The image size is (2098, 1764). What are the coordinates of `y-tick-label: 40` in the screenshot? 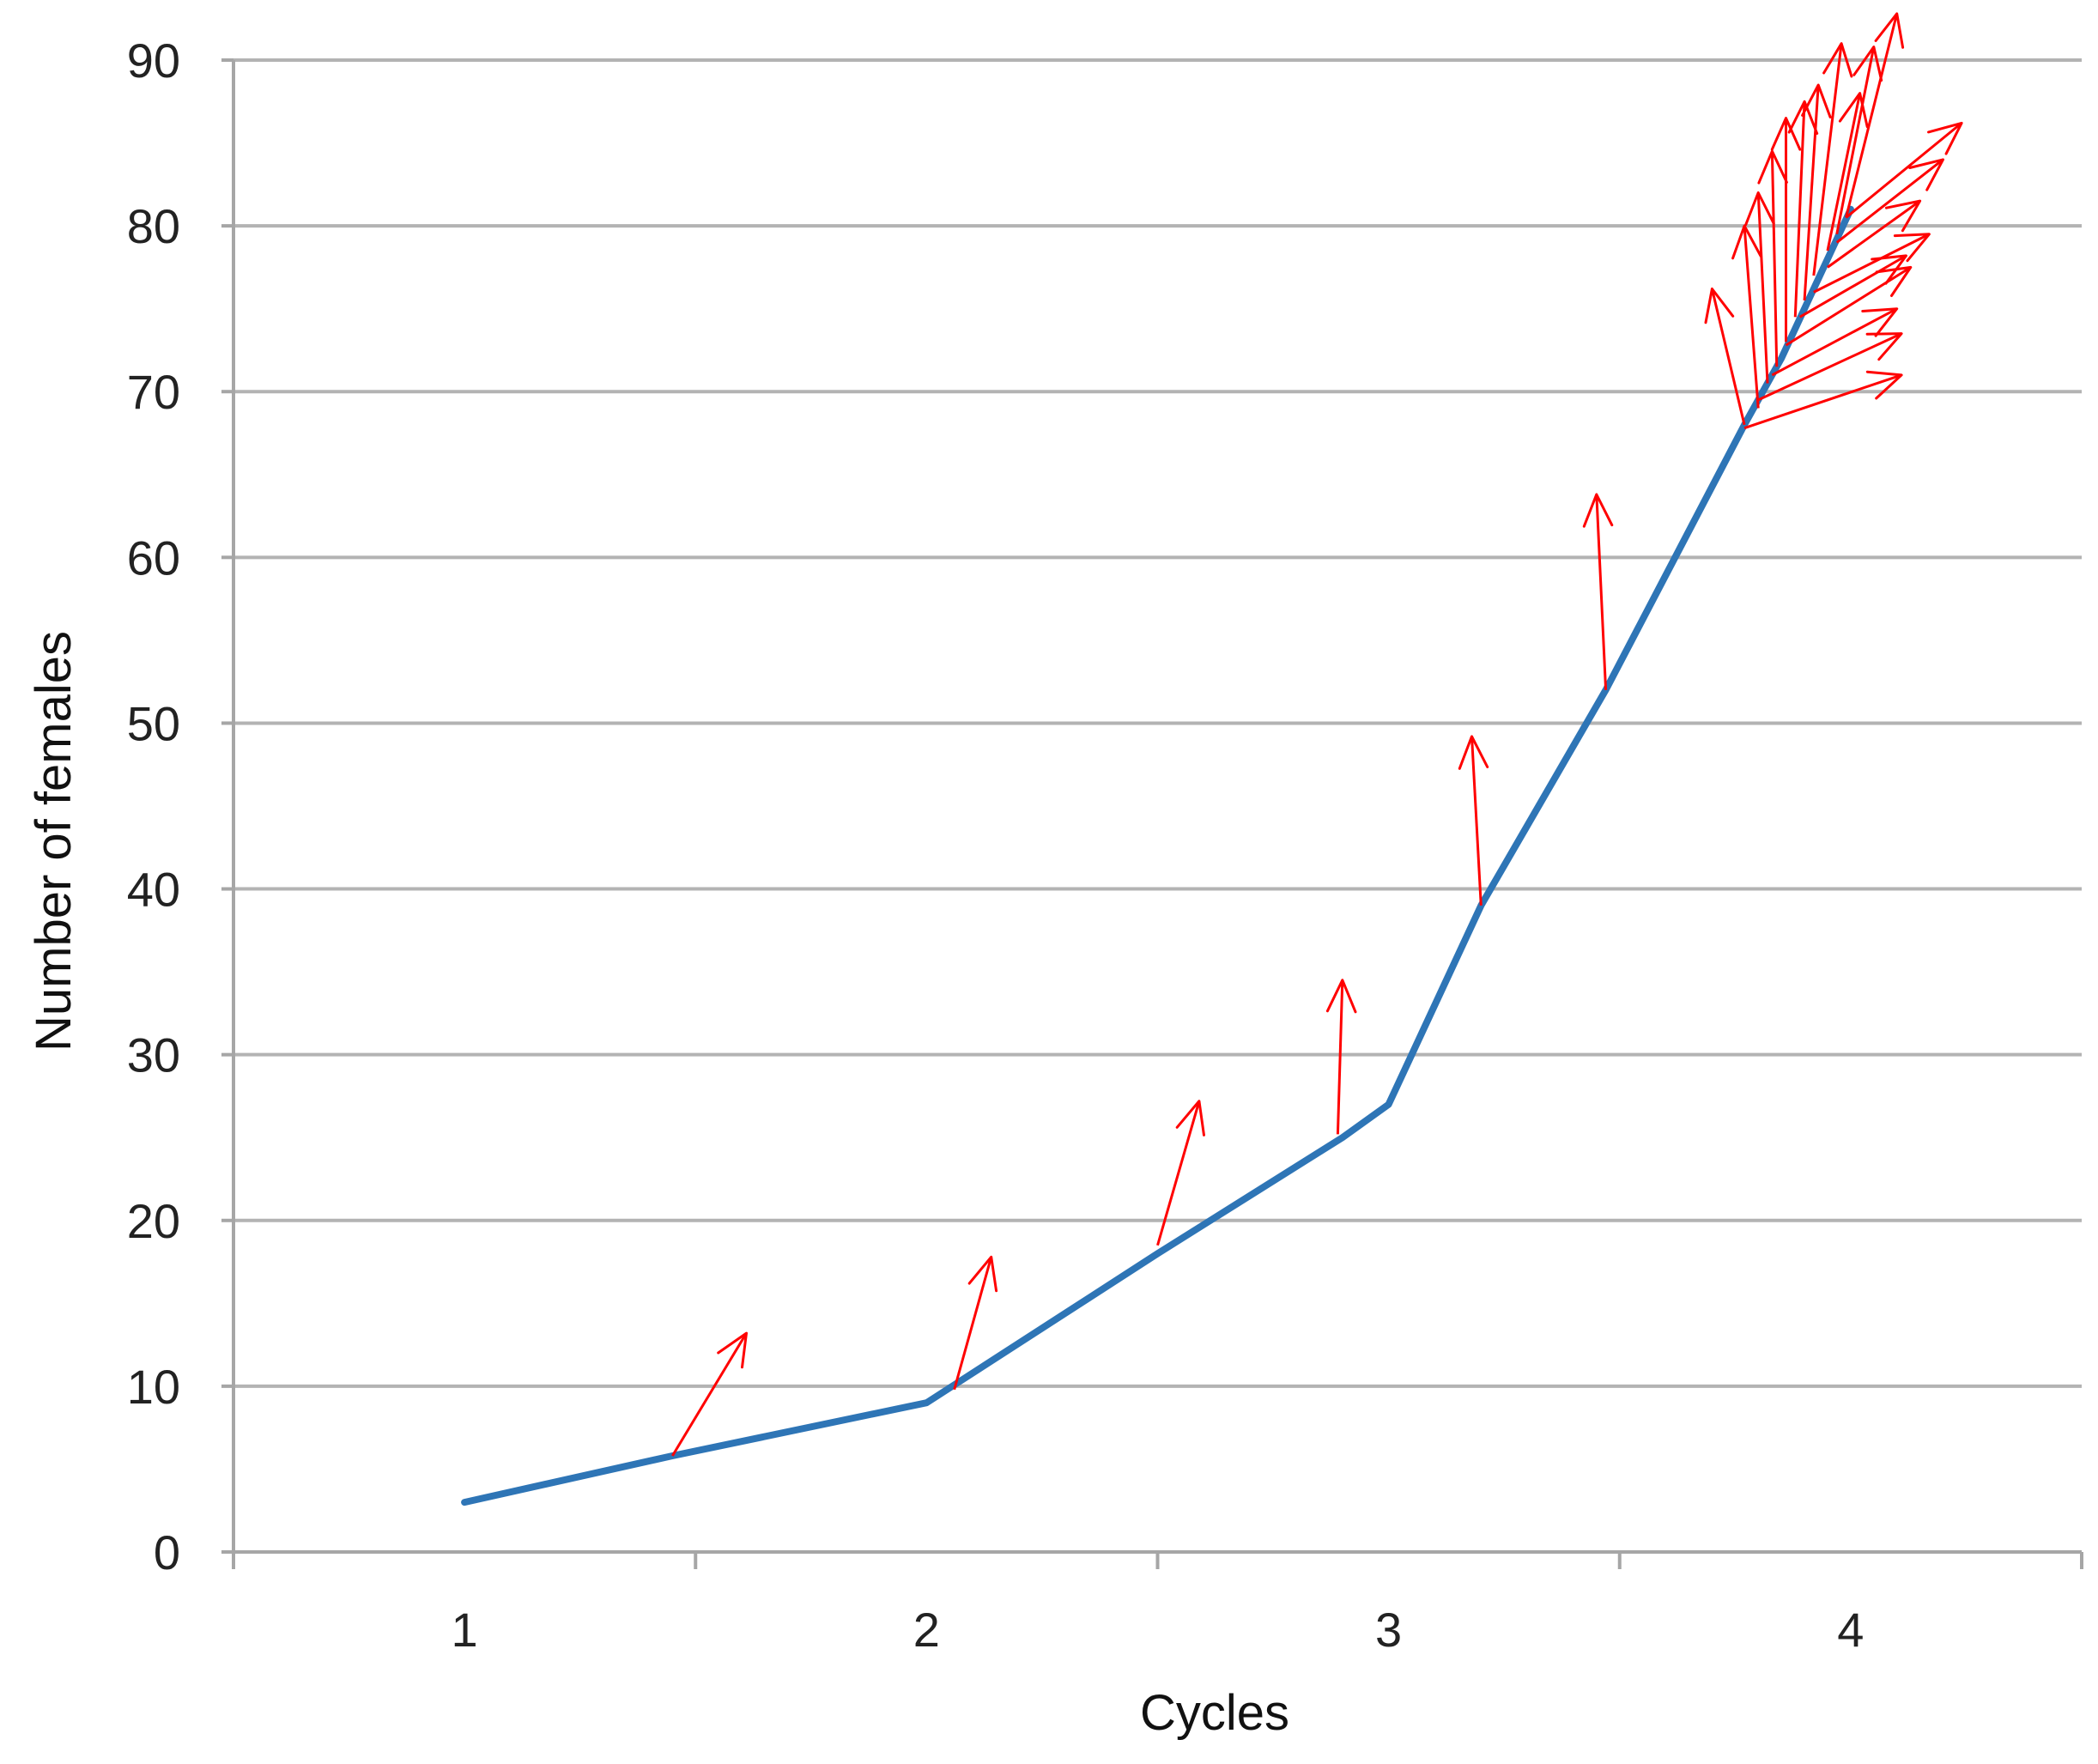 It's located at (154, 890).